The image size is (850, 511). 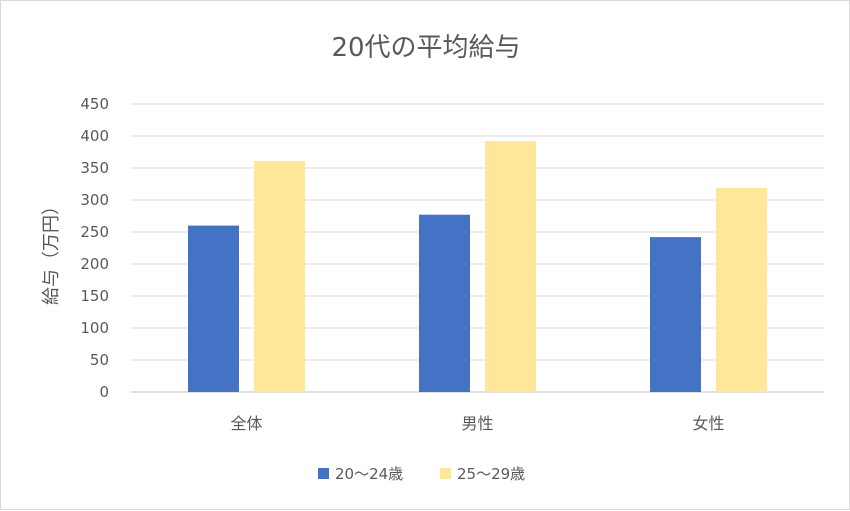 What do you see at coordinates (94, 104) in the screenshot?
I see `y-tick-label: 450` at bounding box center [94, 104].